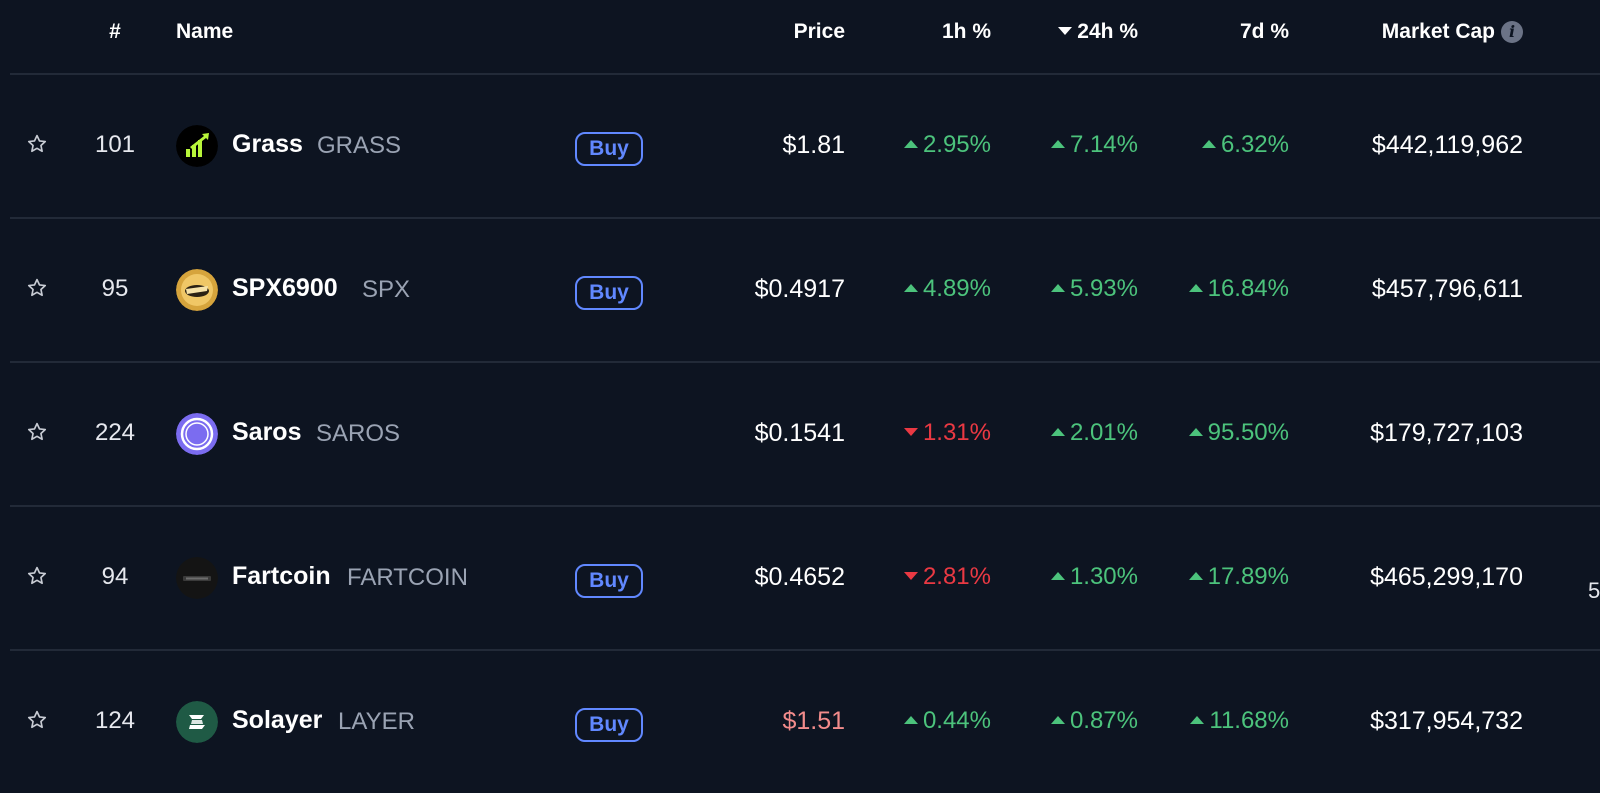 This screenshot has width=1600, height=793. I want to click on market-cap-cell: $465,299,170, so click(1446, 577).